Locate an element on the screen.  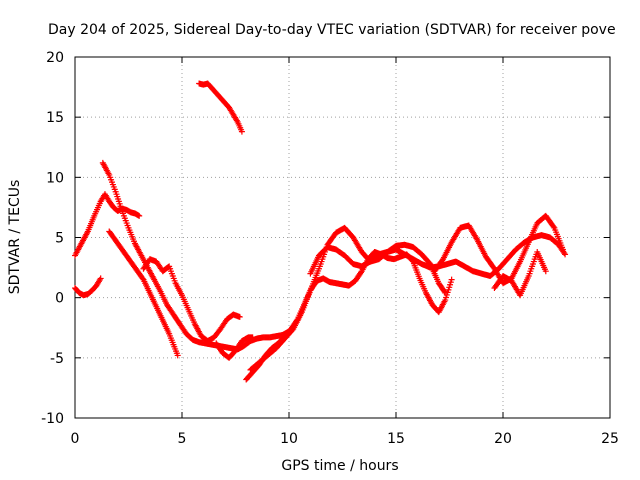
series-track-l is located at coordinates (520, 273).